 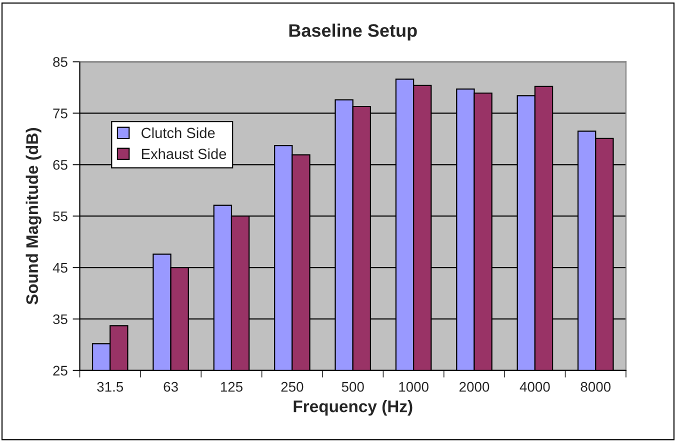 I want to click on y-tick-label: 25, so click(x=60, y=371).